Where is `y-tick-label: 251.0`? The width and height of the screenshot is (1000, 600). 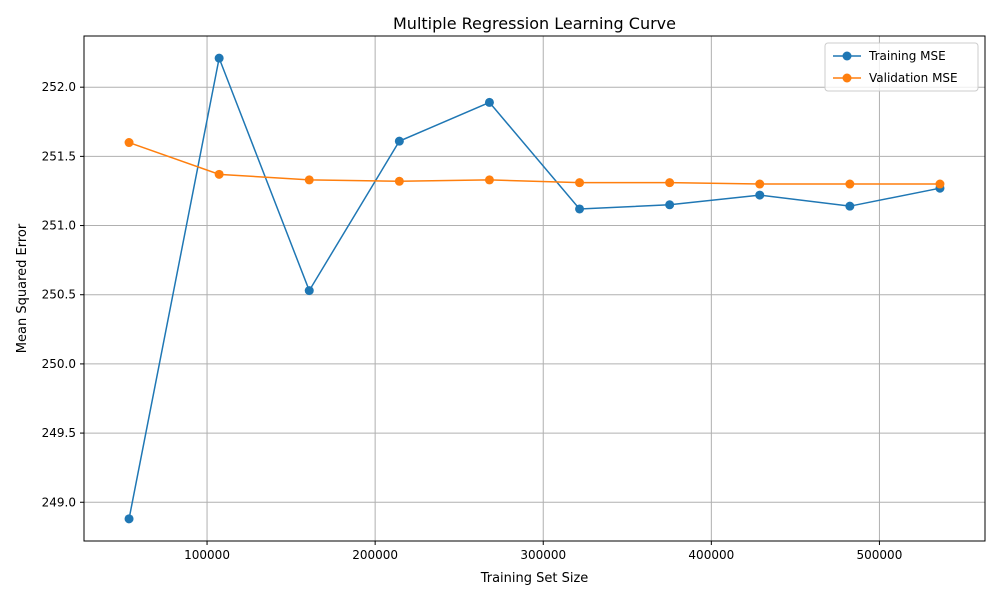
y-tick-label: 251.0 is located at coordinates (59, 226).